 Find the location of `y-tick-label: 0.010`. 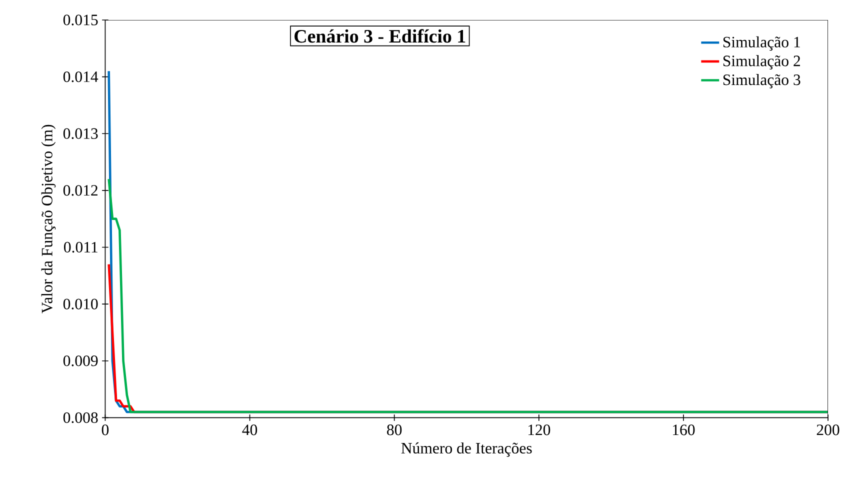

y-tick-label: 0.010 is located at coordinates (80, 304).